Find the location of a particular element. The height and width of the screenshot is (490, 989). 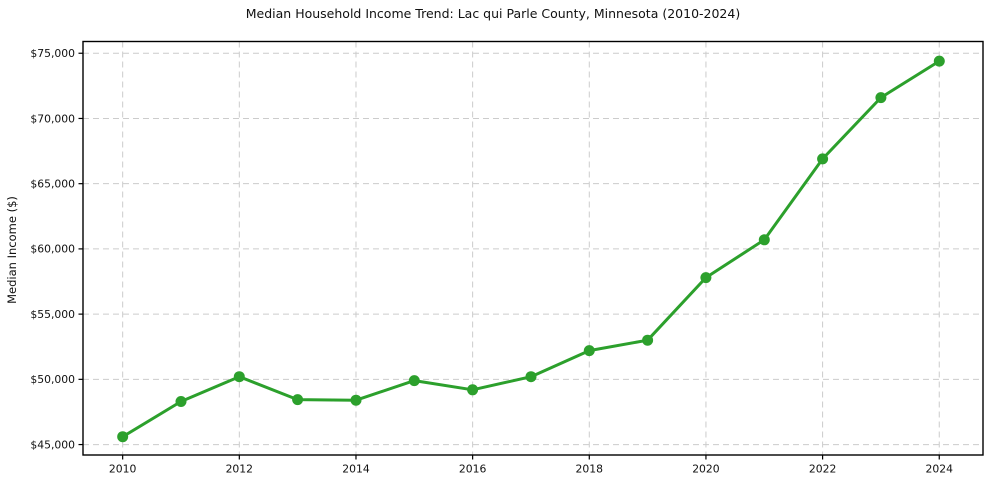

y-tick-label: $70,000 is located at coordinates (52, 118).